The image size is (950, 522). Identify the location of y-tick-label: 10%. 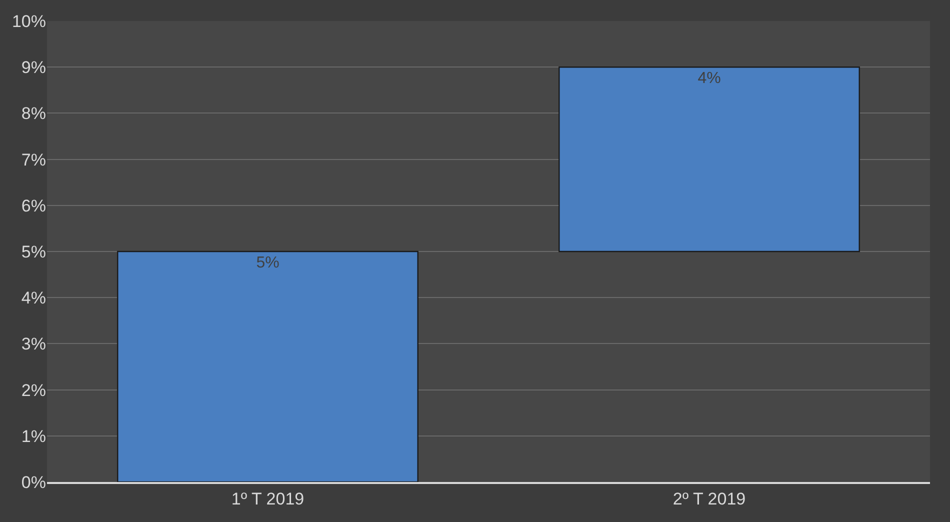
(29, 21).